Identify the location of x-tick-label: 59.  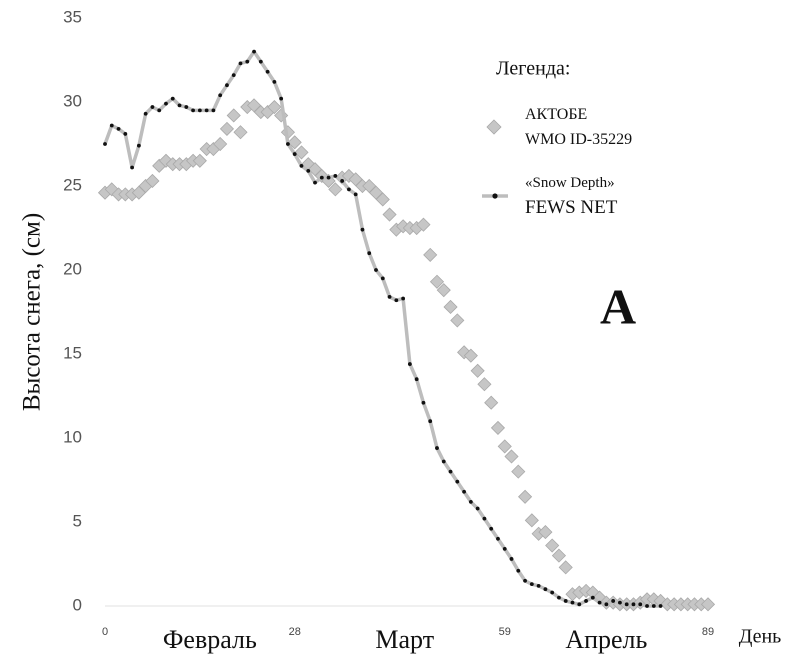
(505, 632).